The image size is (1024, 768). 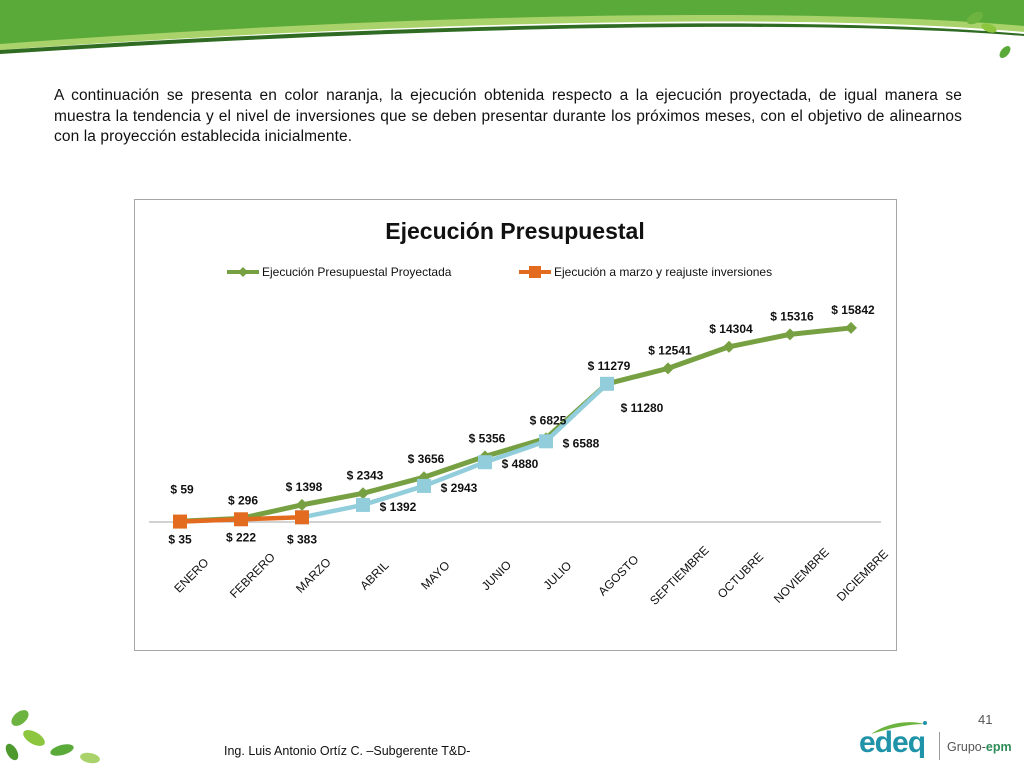 What do you see at coordinates (398, 507) in the screenshot?
I see `trend-data-label: $ 1392` at bounding box center [398, 507].